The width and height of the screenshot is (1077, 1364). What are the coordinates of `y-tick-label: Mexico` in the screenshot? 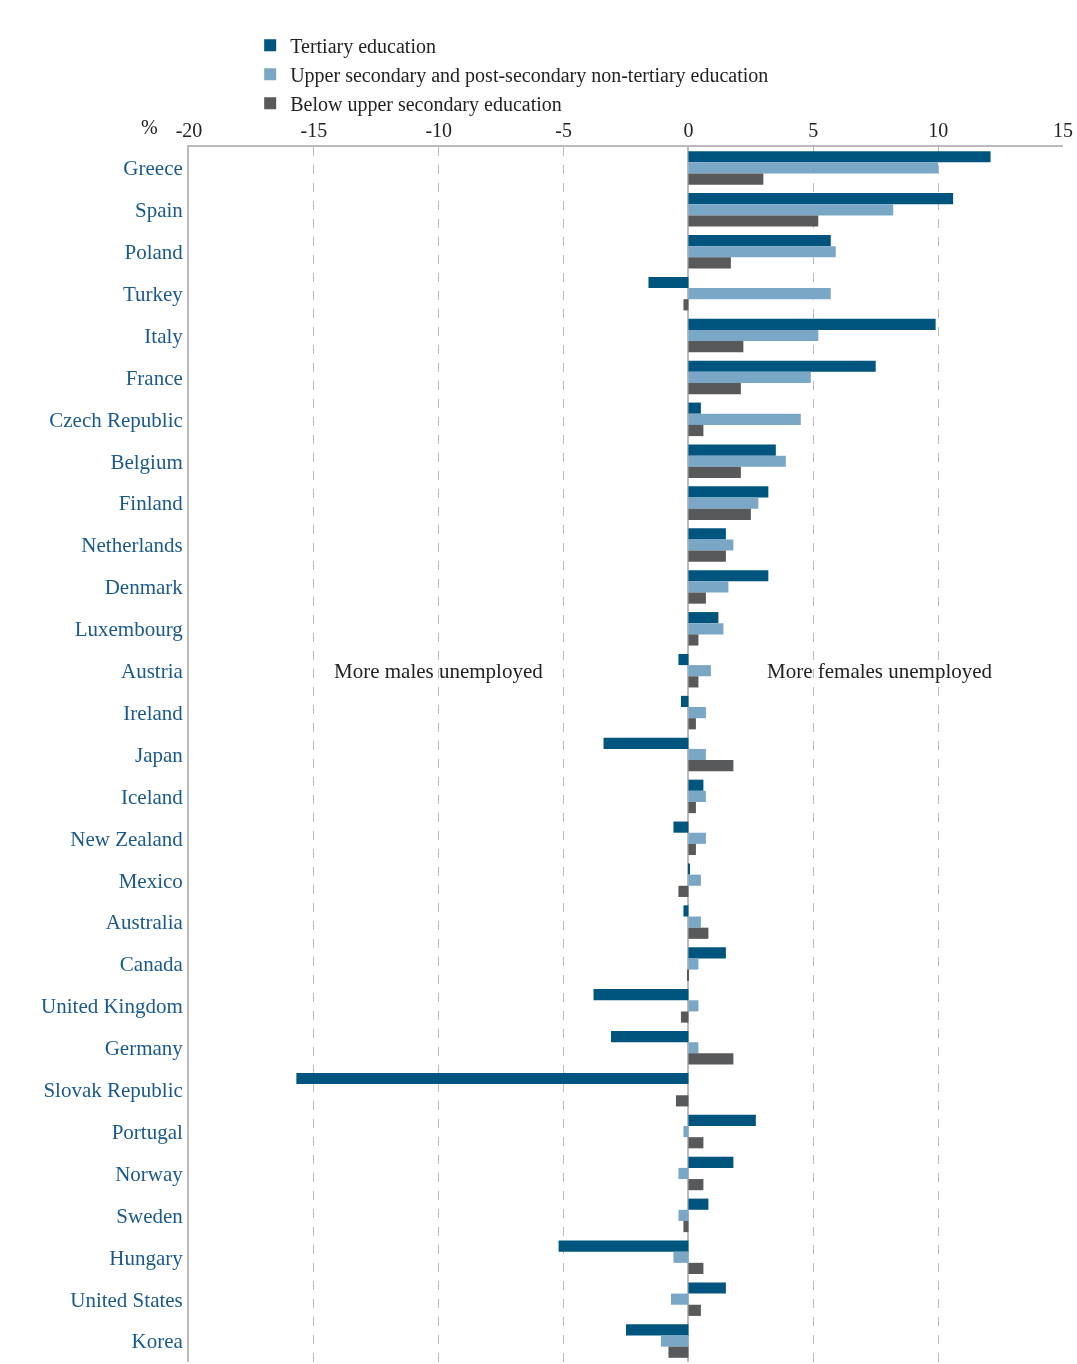 It's located at (150, 880).